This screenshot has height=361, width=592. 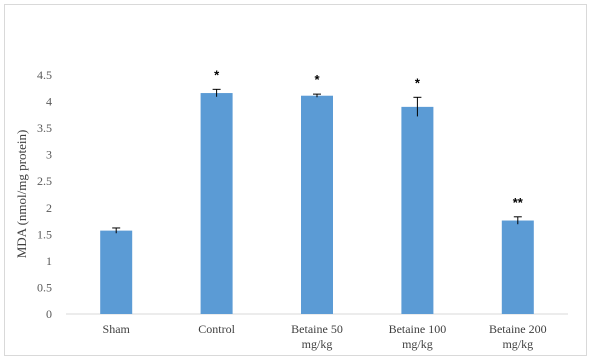 What do you see at coordinates (44, 194) in the screenshot?
I see `y-ticks: 0 0.5 1 1.5 2 2.5 3 3.5 4 4.5` at bounding box center [44, 194].